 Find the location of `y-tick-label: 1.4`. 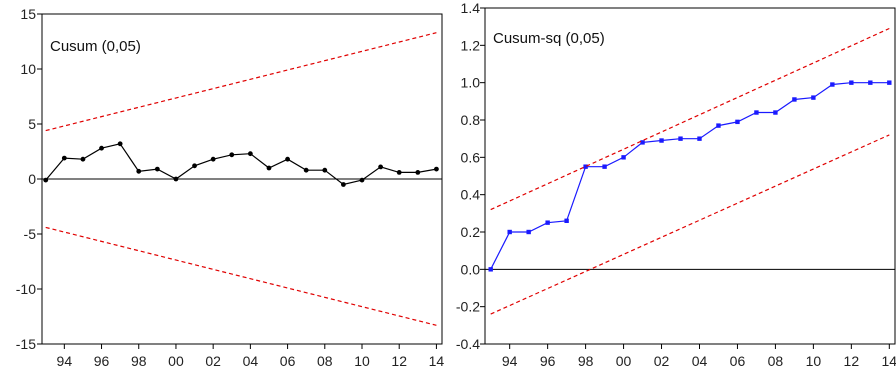

y-tick-label: 1.4 is located at coordinates (471, 8).